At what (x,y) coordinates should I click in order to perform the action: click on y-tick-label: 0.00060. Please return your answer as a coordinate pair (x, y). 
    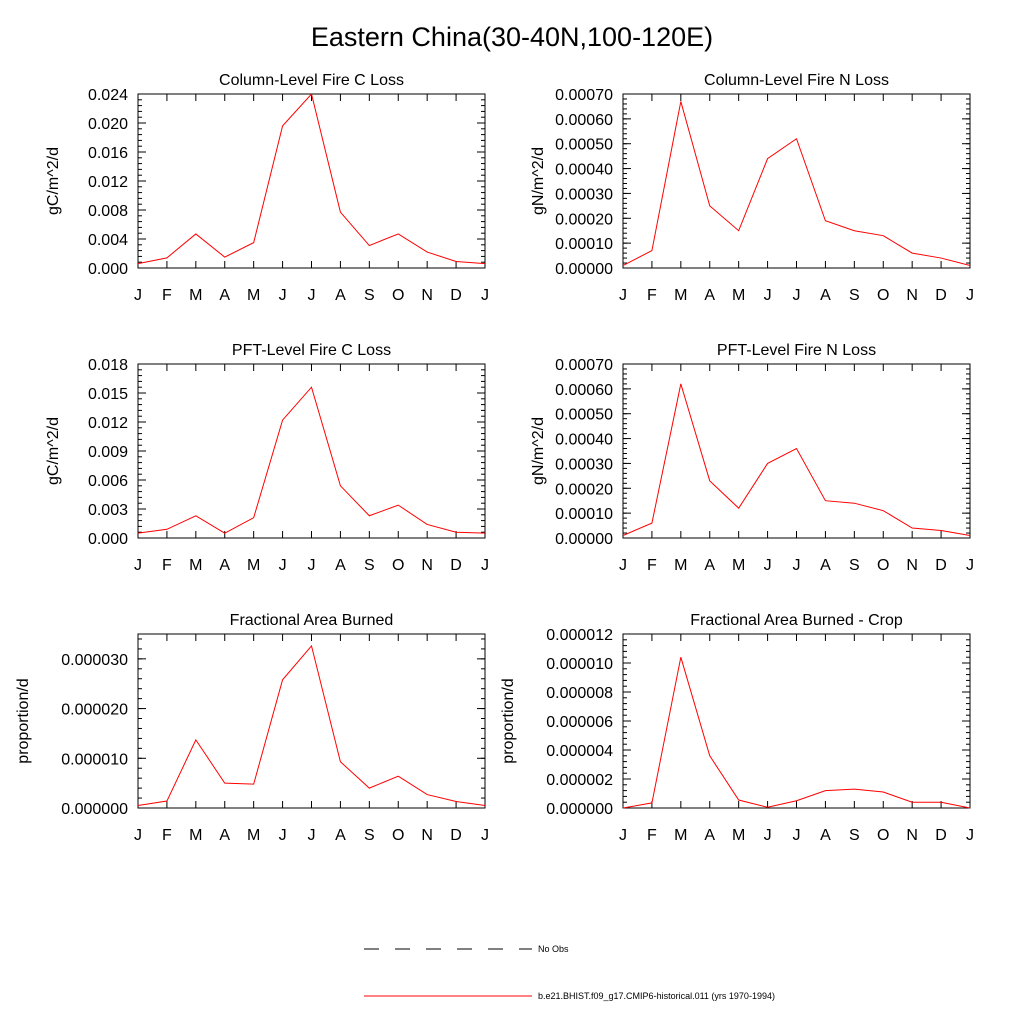
    Looking at the image, I should click on (584, 390).